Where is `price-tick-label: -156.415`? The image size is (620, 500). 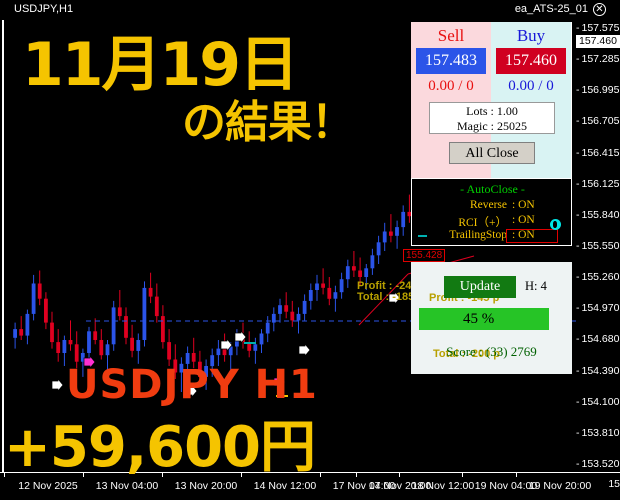 price-tick-label: -156.415 is located at coordinates (598, 153).